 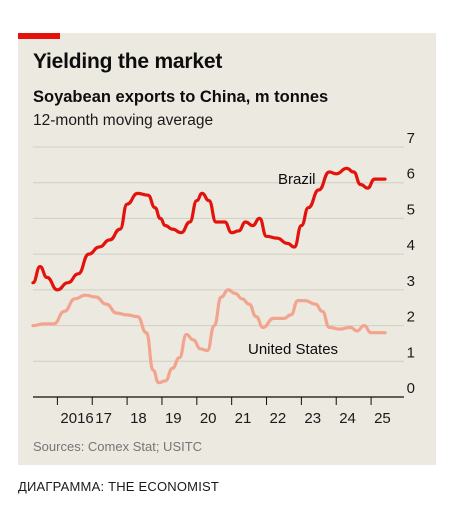 I want to click on x-tick-label: 21, so click(x=243, y=418).